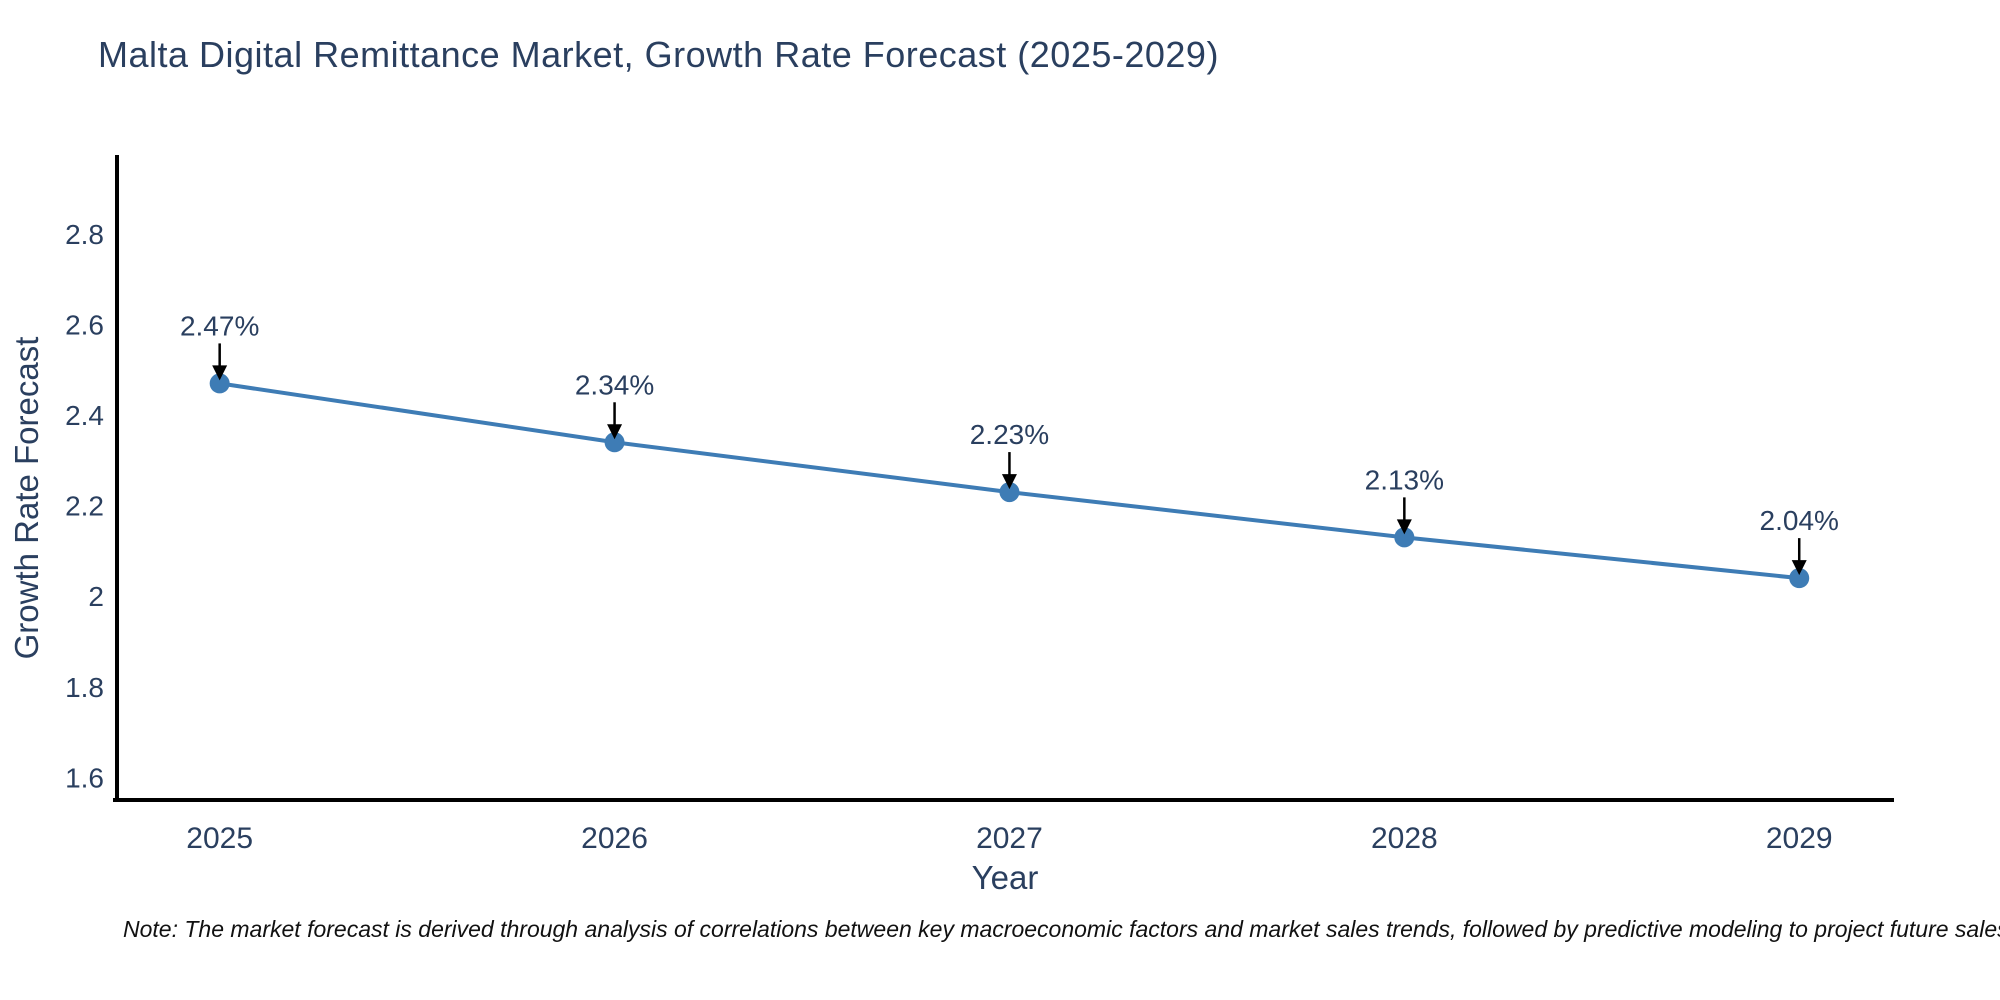  I want to click on y-tick-label: 2.2, so click(84, 506).